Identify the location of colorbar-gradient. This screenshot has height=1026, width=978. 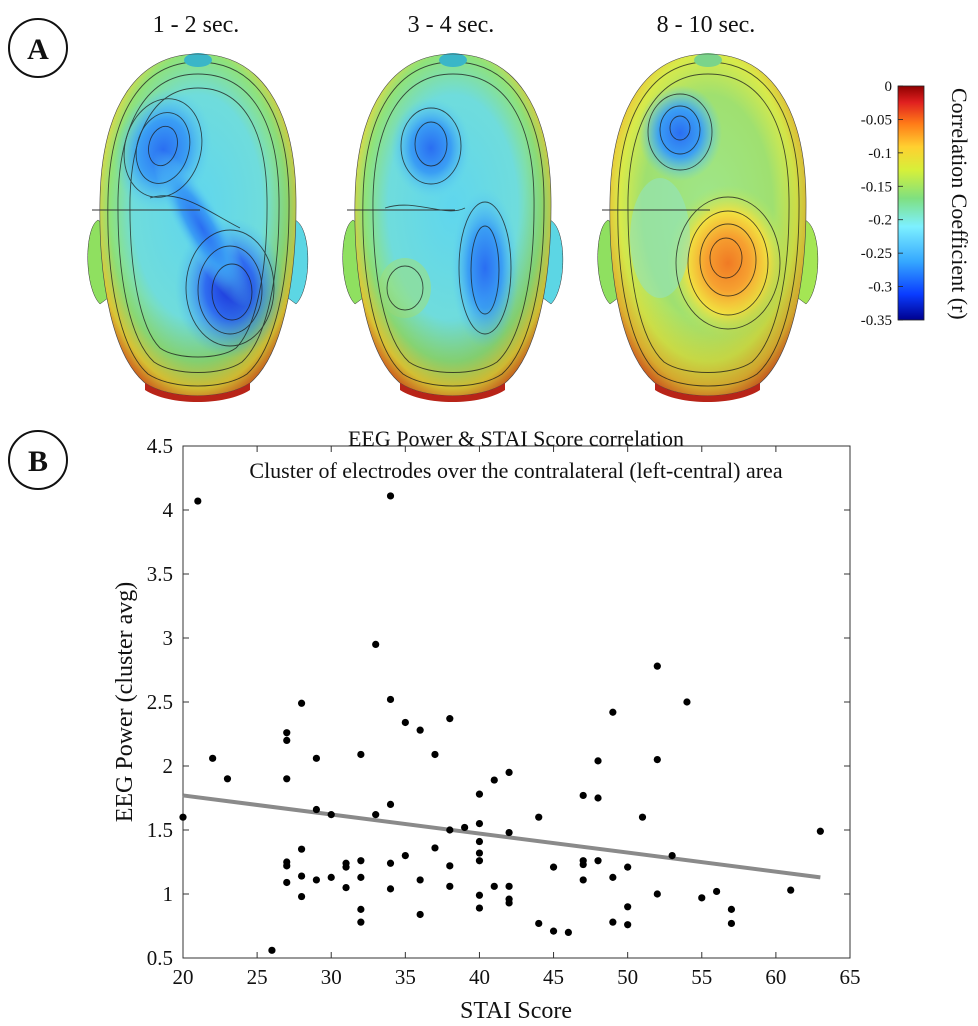
(911, 203).